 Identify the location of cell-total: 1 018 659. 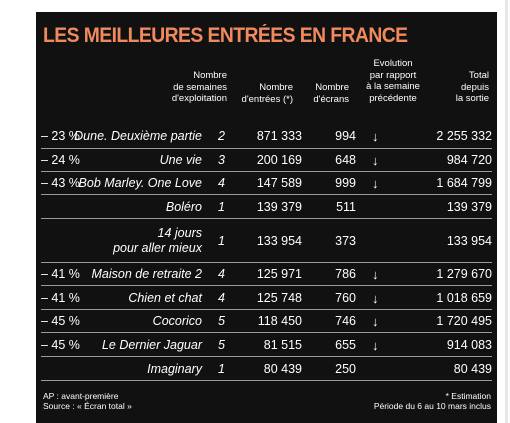
(464, 298).